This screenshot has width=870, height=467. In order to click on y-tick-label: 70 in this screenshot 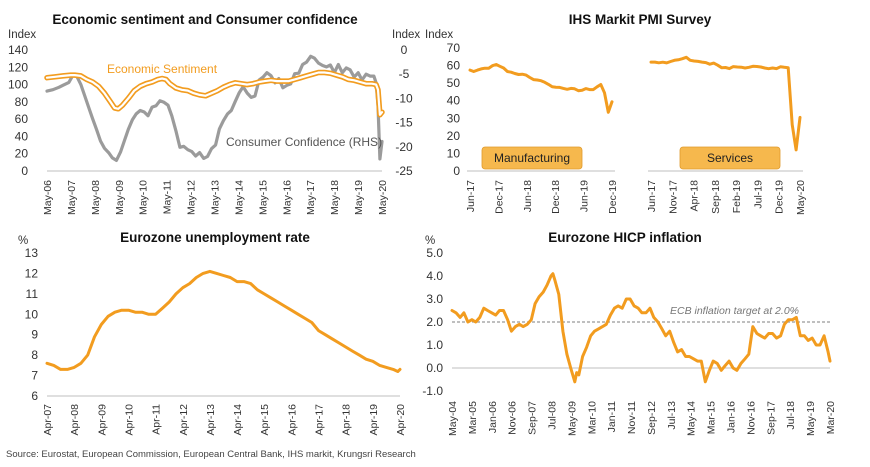, I will do `click(454, 48)`.